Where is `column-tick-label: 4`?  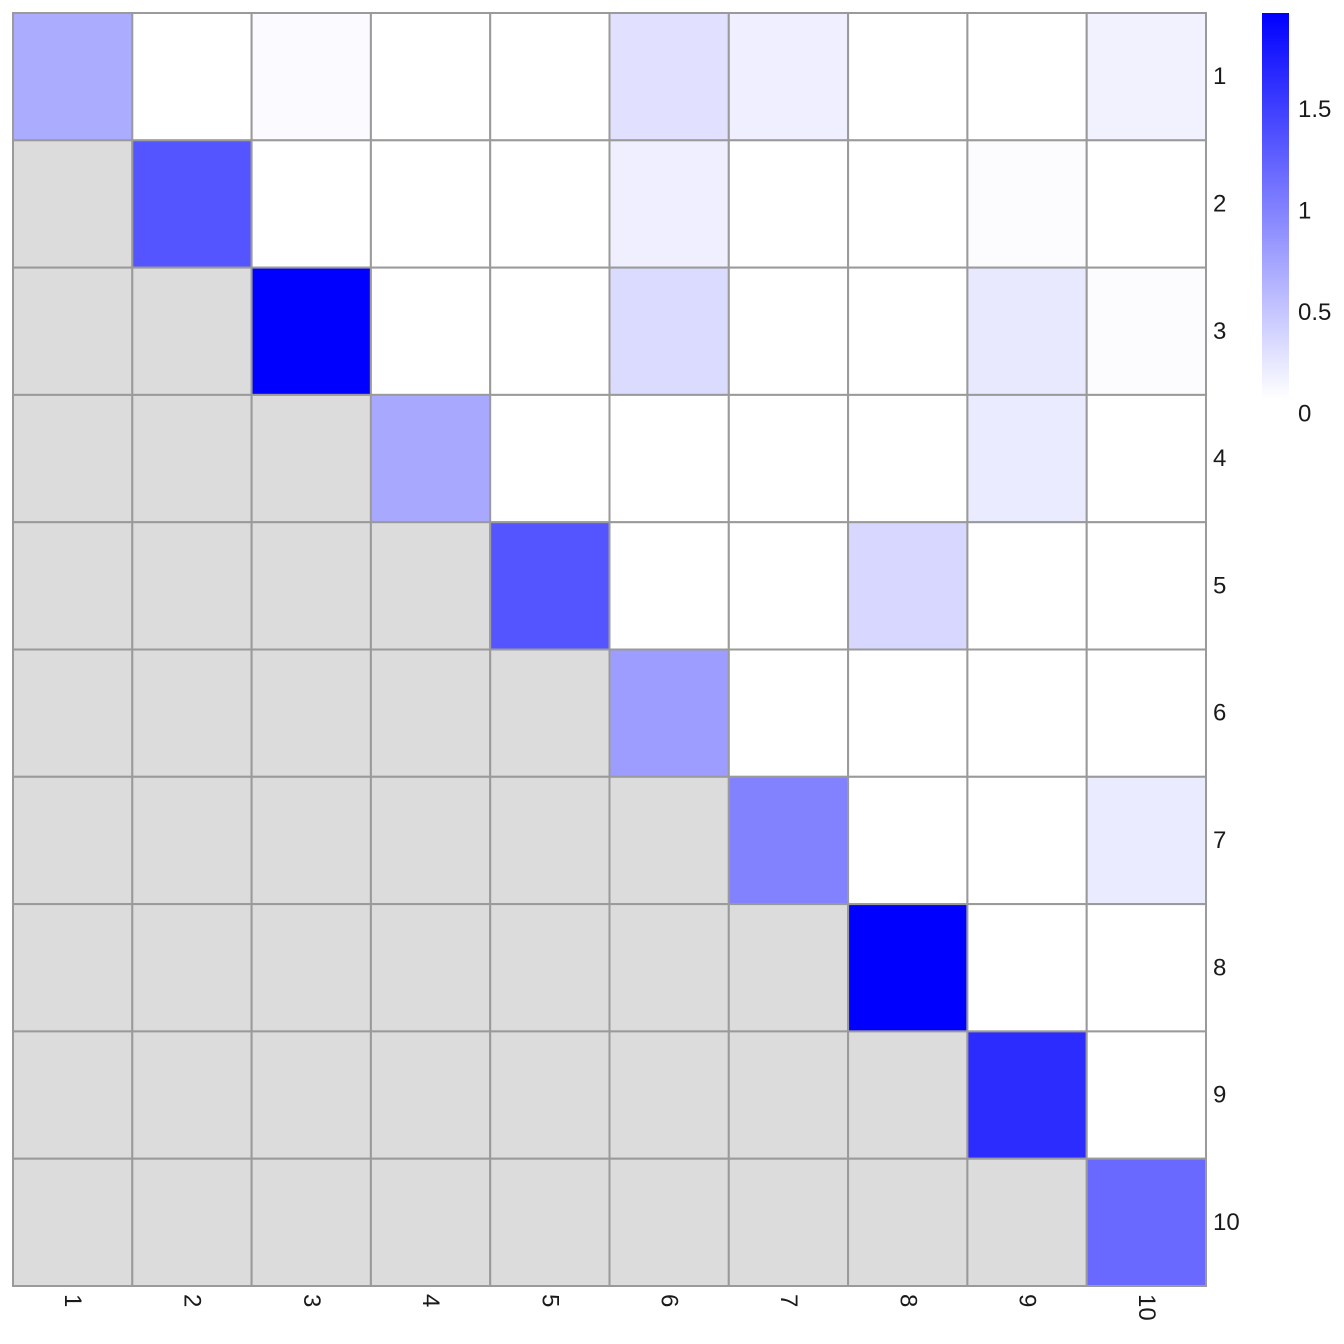 column-tick-label: 4 is located at coordinates (430, 1300).